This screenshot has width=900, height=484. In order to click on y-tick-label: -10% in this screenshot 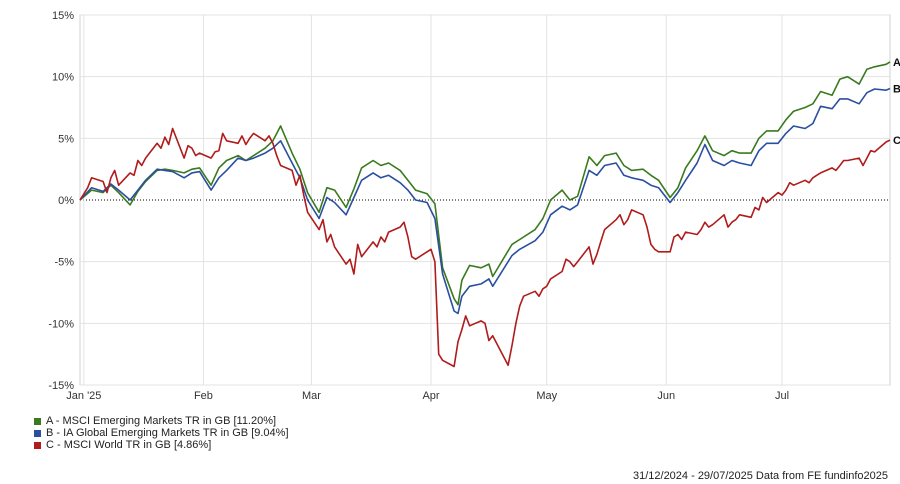, I will do `click(61, 324)`.